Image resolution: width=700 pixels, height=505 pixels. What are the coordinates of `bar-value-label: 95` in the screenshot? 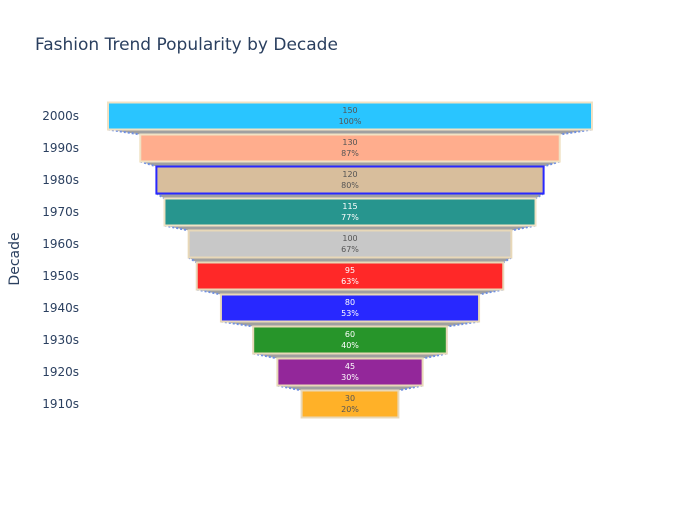 It's located at (350, 270).